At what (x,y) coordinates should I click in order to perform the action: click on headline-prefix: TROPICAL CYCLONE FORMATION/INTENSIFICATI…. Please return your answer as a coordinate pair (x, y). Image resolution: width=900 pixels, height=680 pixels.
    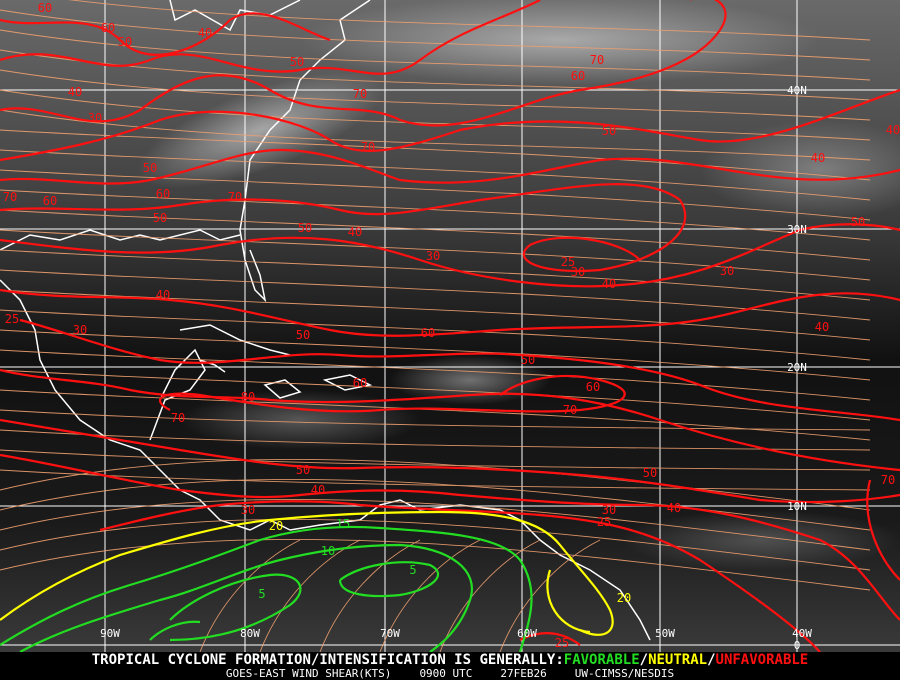
    Looking at the image, I should click on (327, 660).